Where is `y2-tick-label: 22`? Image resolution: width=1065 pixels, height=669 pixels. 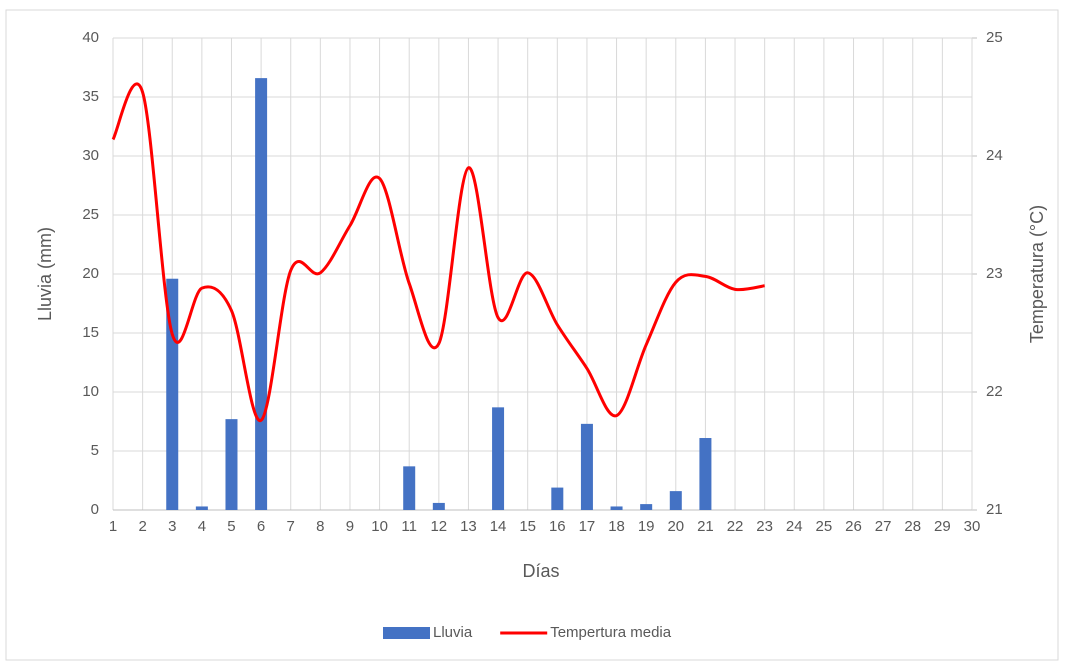 y2-tick-label: 22 is located at coordinates (994, 391).